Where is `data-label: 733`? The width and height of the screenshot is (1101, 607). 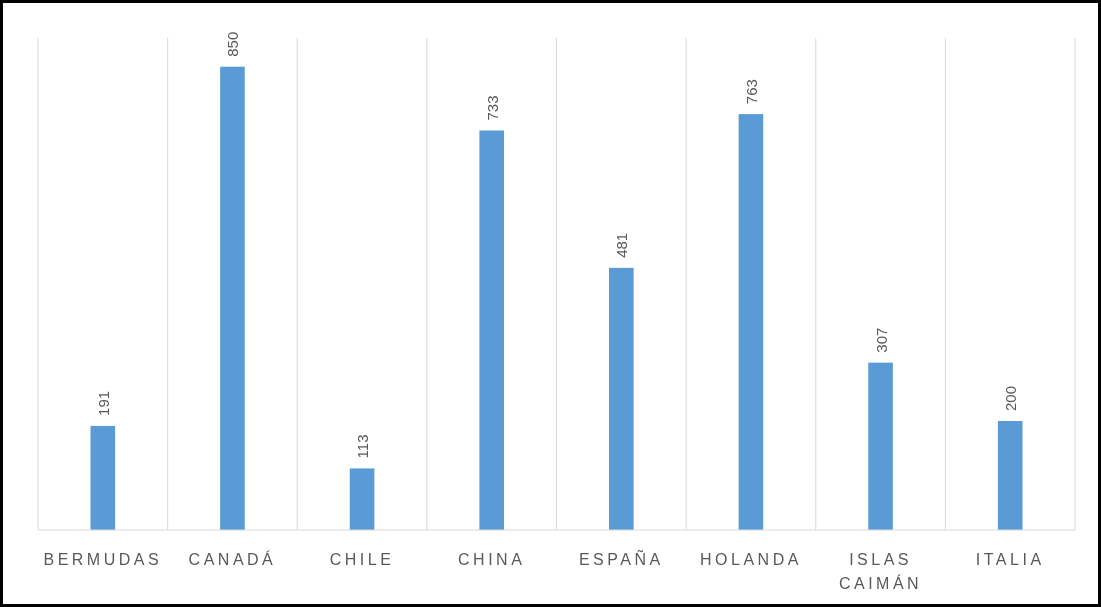 data-label: 733 is located at coordinates (492, 108).